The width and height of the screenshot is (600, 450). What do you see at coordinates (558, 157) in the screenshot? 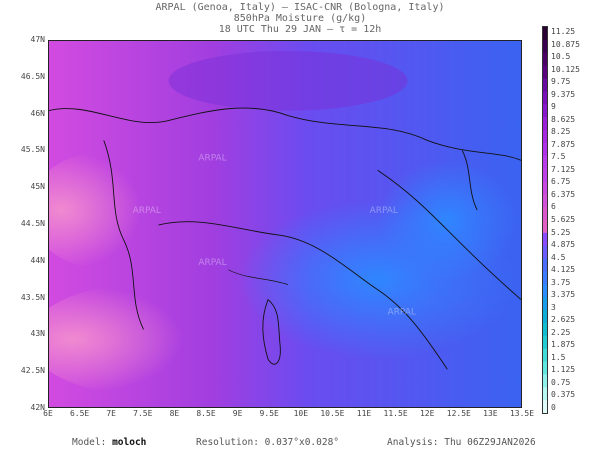
I see `colorbar-label: 7.5` at bounding box center [558, 157].